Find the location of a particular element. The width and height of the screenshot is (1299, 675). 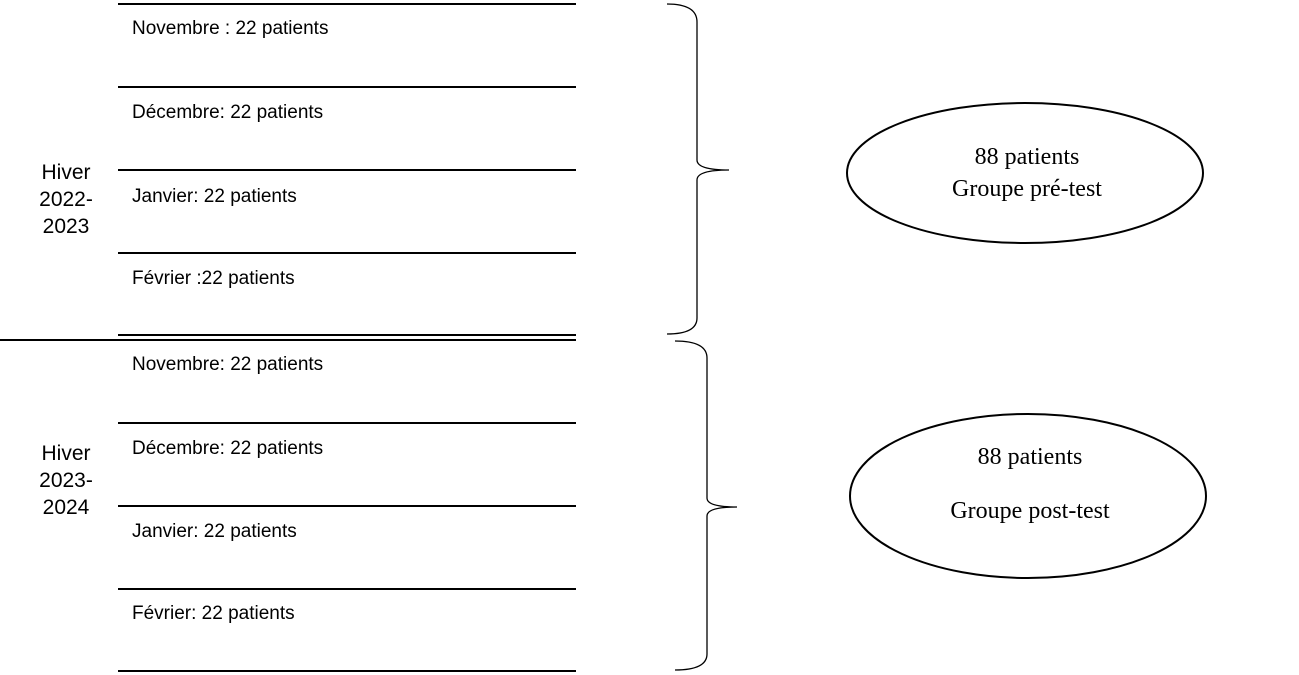

period-separator is located at coordinates (288, 340).